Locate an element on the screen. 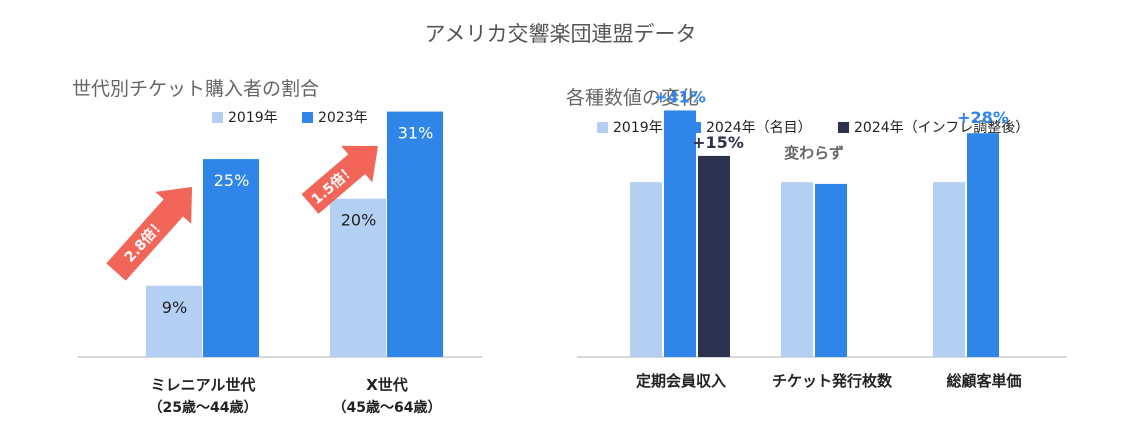 The width and height of the screenshot is (1121, 444). page-title: アメリカ交響楽団連盟データ is located at coordinates (560, 34).